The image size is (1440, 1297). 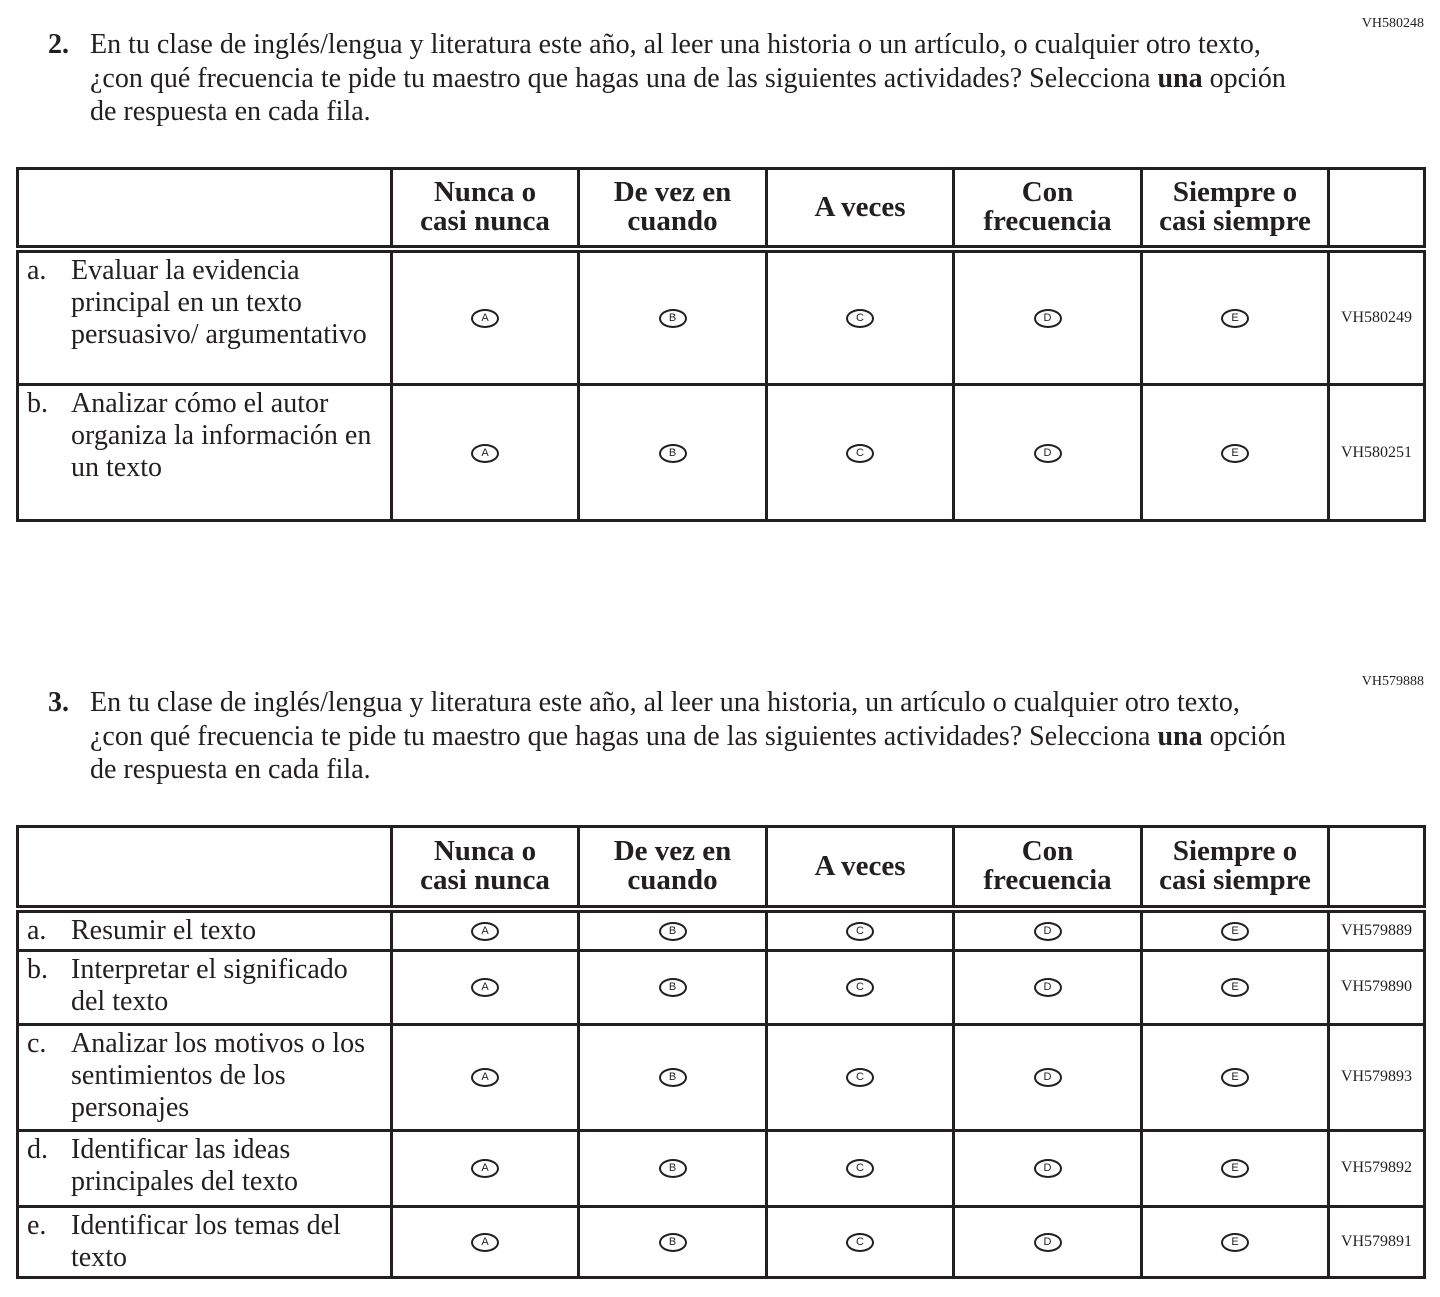 What do you see at coordinates (688, 95) in the screenshot?
I see `question-text-after: opción de respuesta en cada fila.` at bounding box center [688, 95].